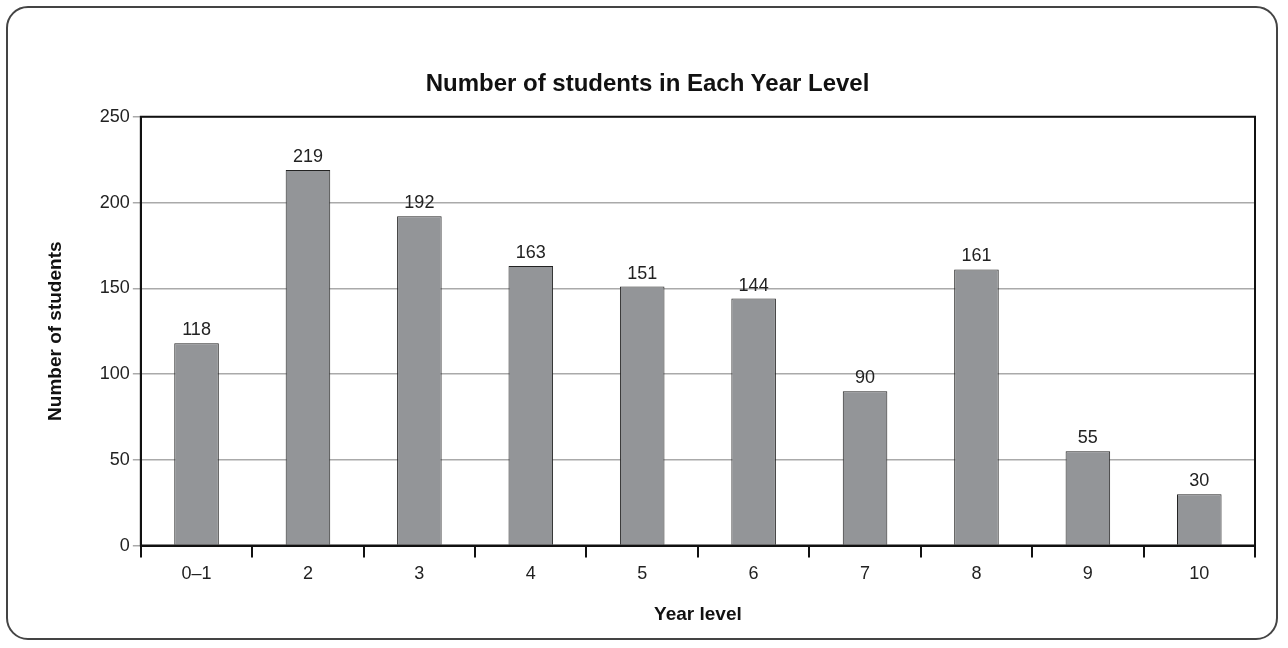  I want to click on x-tick-label: 3, so click(419, 573).